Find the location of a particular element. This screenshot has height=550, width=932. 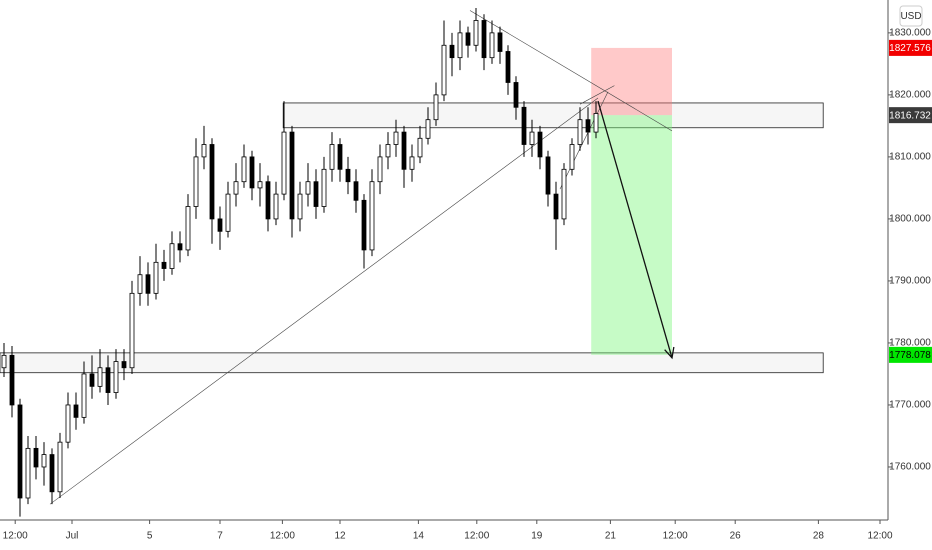

y-tick-label: 1780.000 is located at coordinates (910, 343).